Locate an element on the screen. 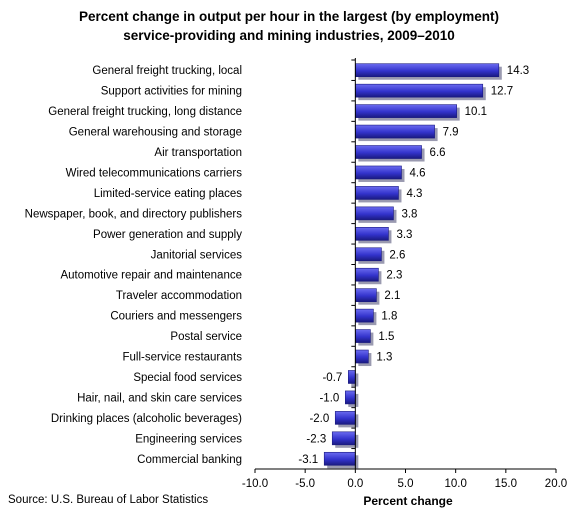 Image resolution: width=578 pixels, height=515 pixels. category-label: Wired telecommunications carriers is located at coordinates (154, 173).